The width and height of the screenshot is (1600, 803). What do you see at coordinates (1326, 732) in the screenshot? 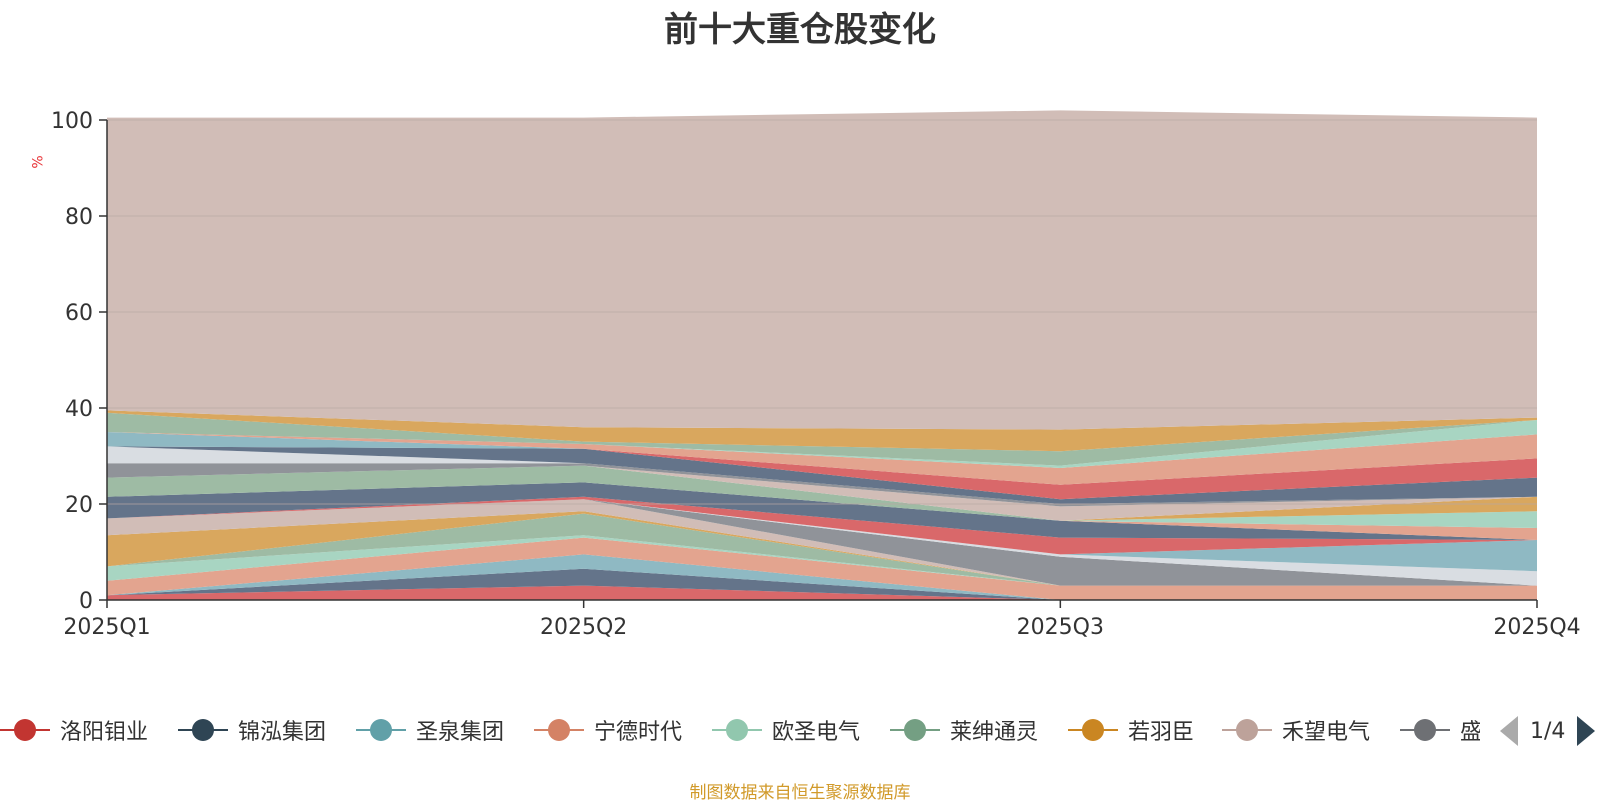
I see `legend-label: 禾望电气` at bounding box center [1326, 732].